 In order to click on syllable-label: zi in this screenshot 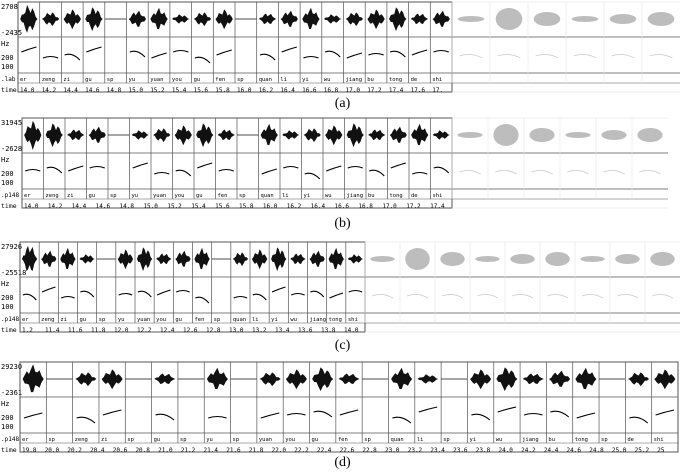, I will do `click(104, 440)`.